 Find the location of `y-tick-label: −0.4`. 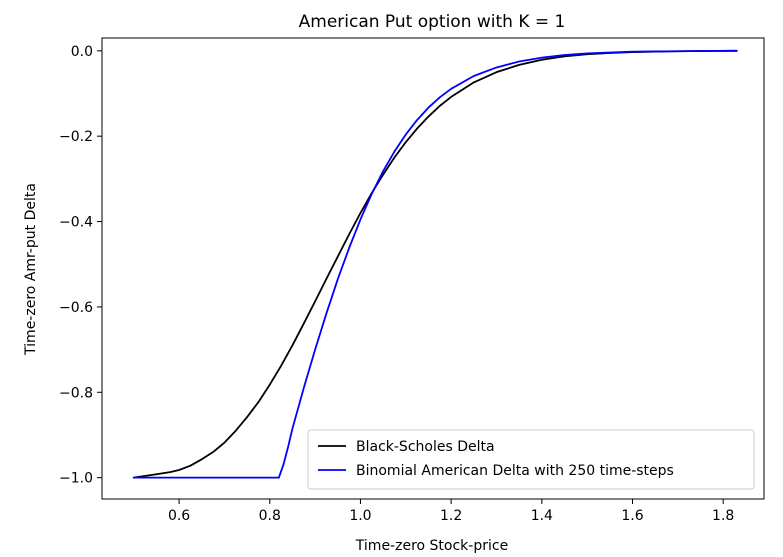

y-tick-label: −0.4 is located at coordinates (76, 223).